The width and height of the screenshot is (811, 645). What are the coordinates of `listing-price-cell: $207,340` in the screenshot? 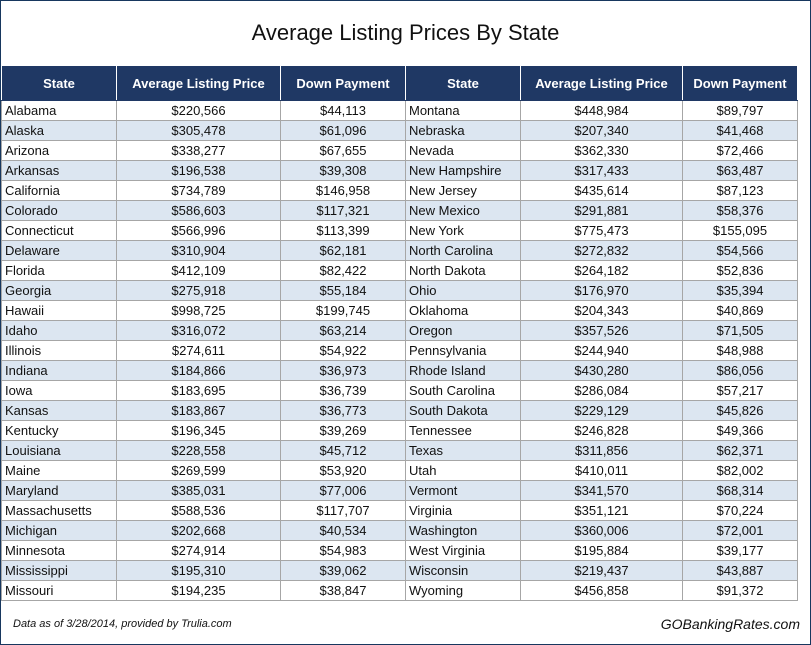 It's located at (601, 130).